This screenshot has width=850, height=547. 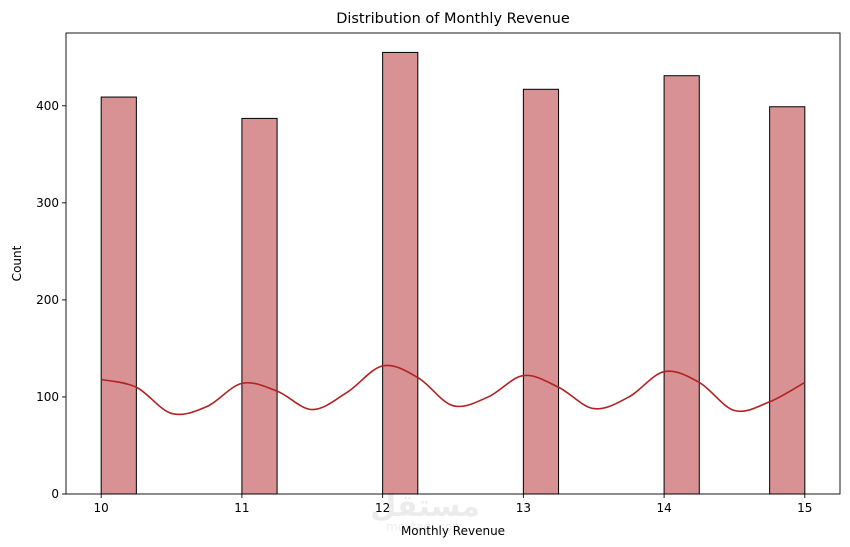 I want to click on watermark-subtext: mostaql.com, so click(x=425, y=527).